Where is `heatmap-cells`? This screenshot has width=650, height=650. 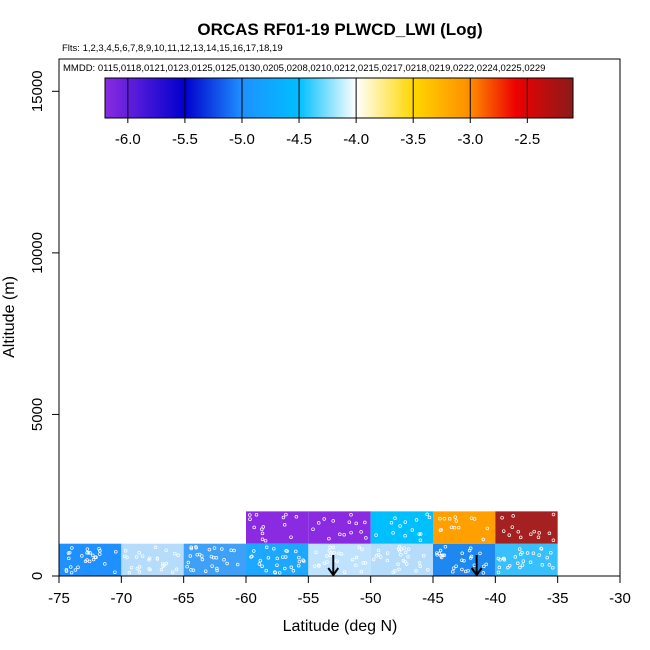
heatmap-cells is located at coordinates (308, 543).